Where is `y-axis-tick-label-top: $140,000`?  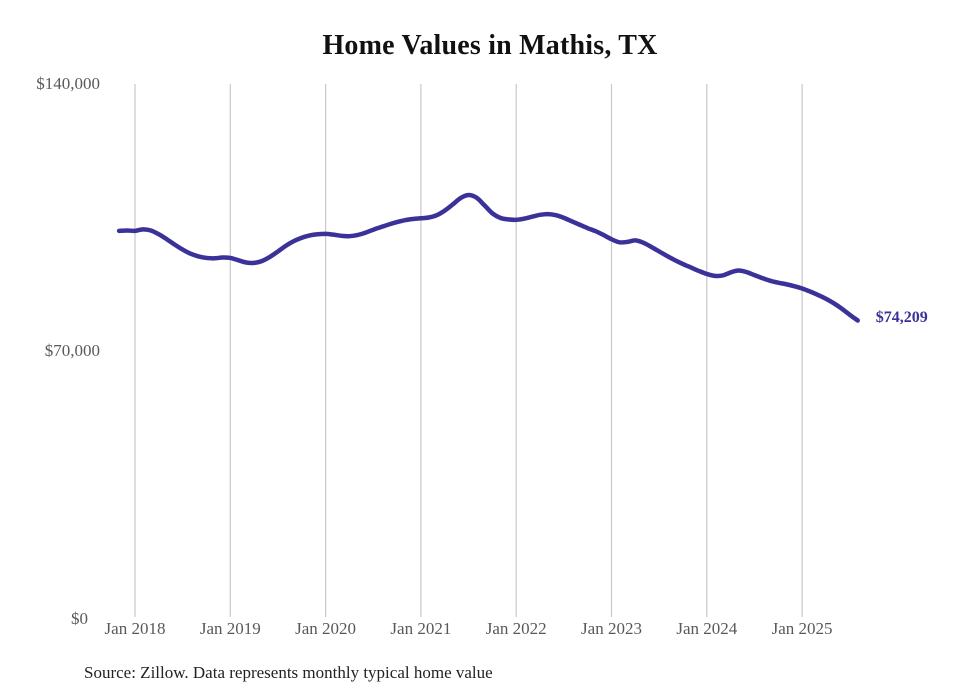
y-axis-tick-label-top: $140,000 is located at coordinates (68, 83).